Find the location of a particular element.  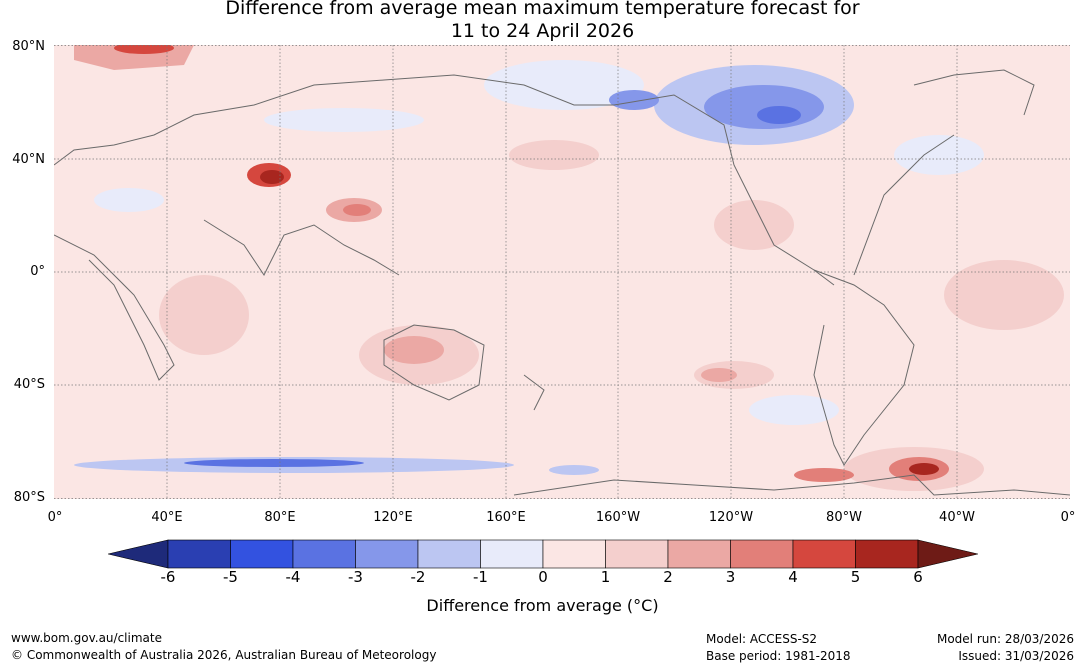

lon-label-40e: 40°E is located at coordinates (167, 517).